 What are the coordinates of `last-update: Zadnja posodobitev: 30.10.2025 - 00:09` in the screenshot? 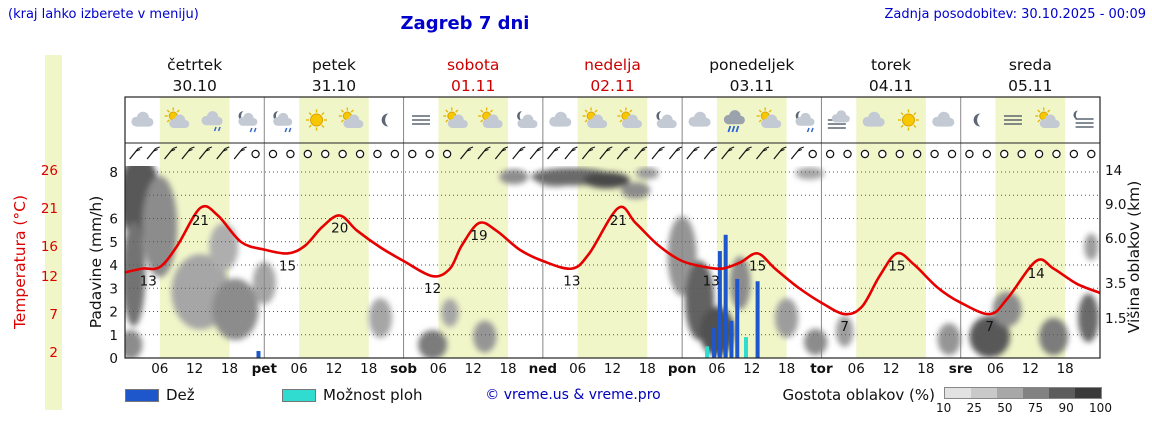 It's located at (1015, 14).